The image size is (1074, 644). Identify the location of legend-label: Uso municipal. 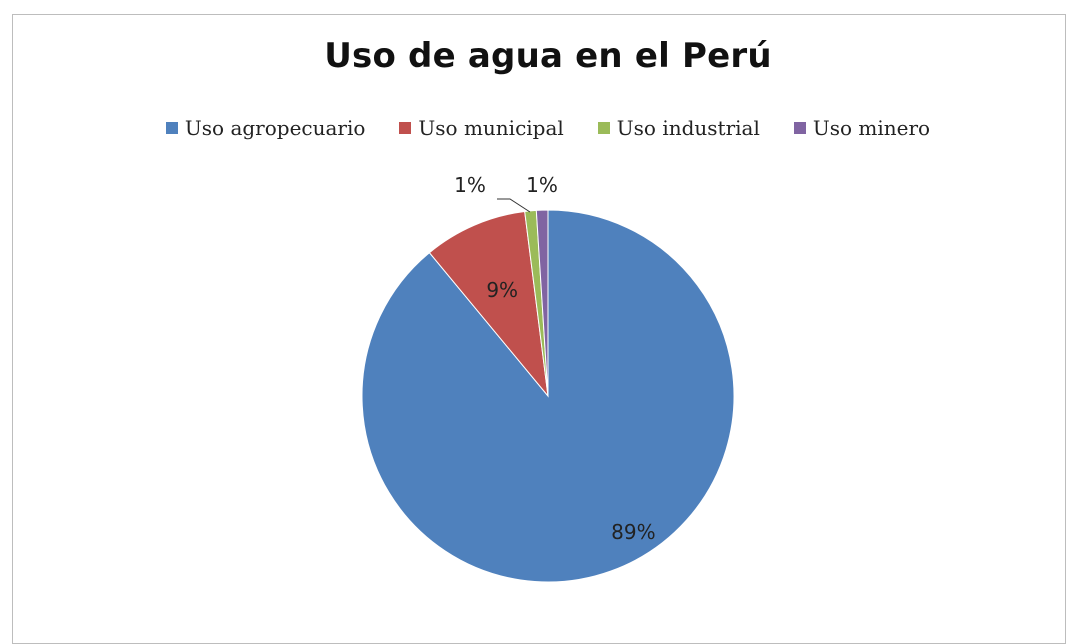
(491, 128).